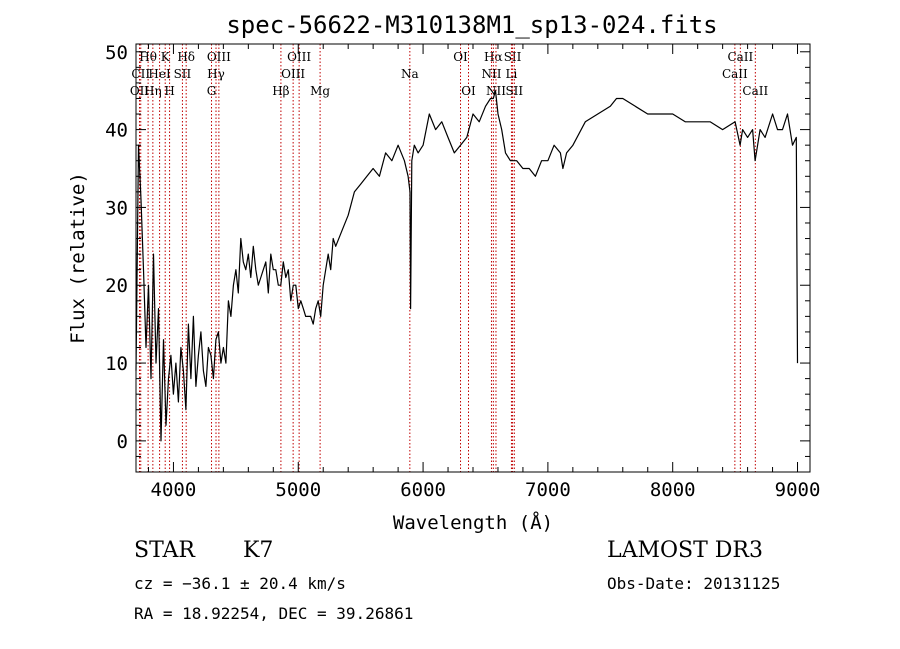 Image resolution: width=900 pixels, height=649 pixels. Describe the element at coordinates (673, 490) in the screenshot. I see `x-tick-label-8000: 8000` at that location.